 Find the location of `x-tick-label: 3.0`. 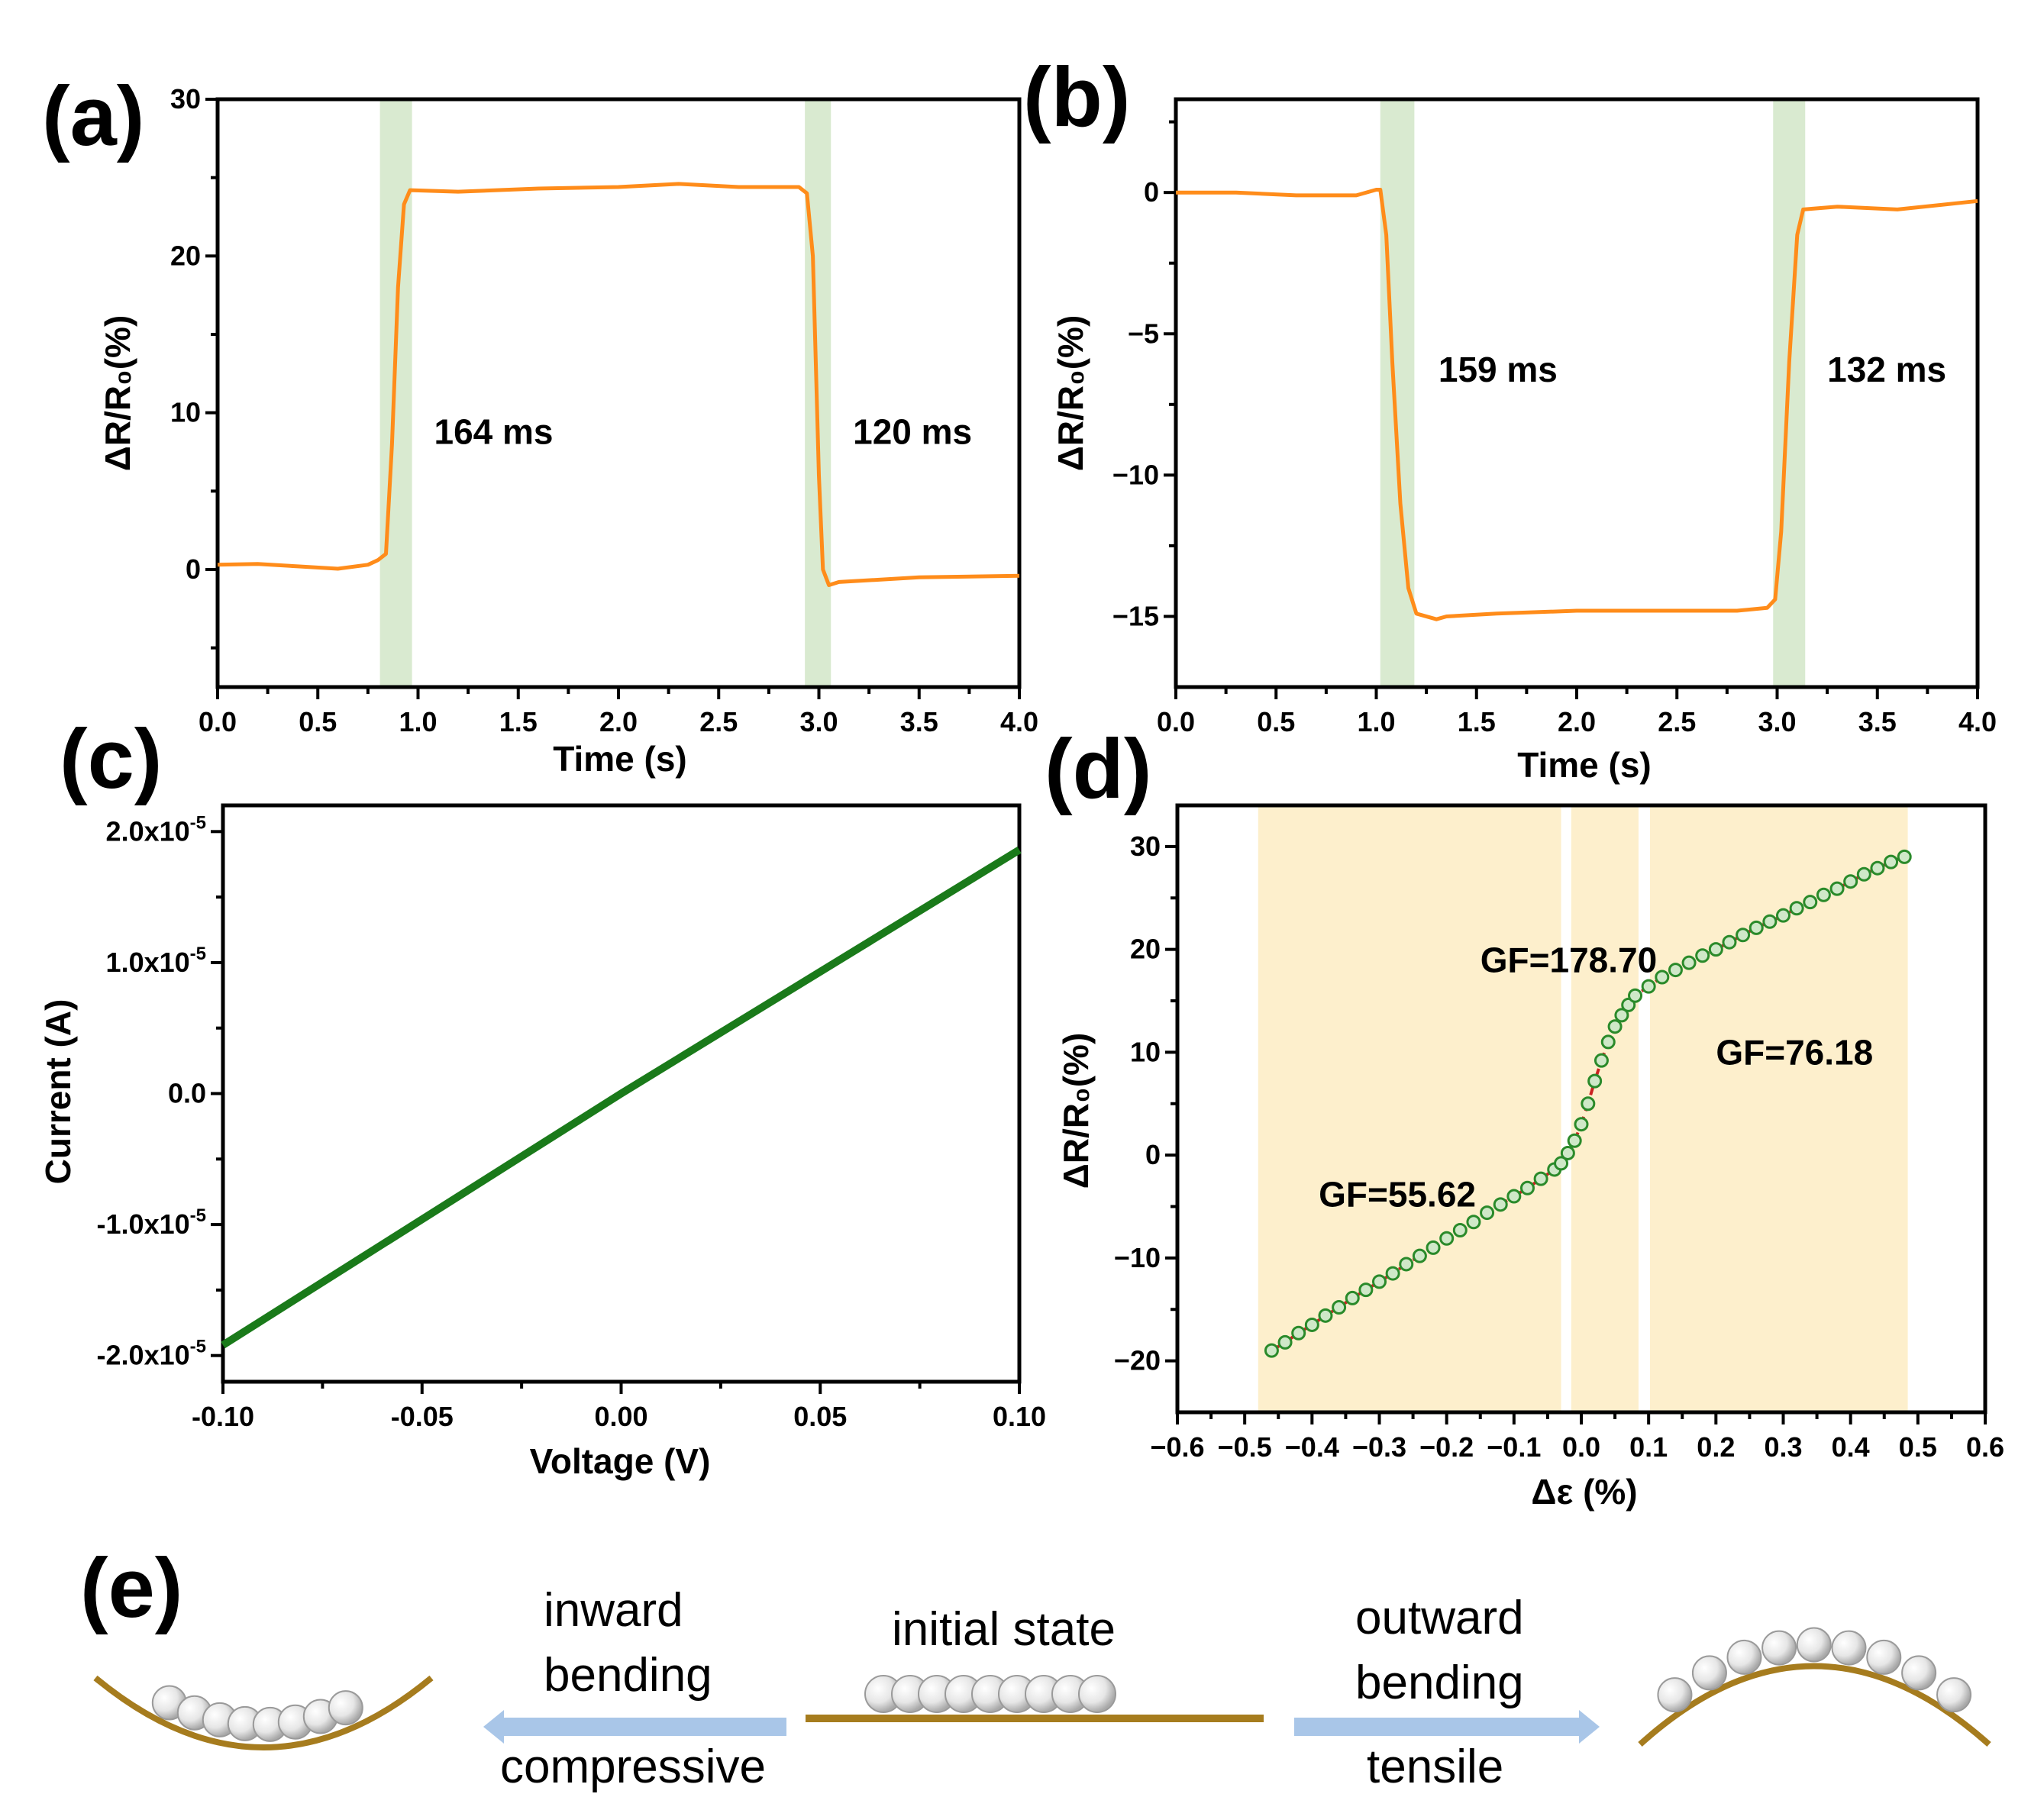

x-tick-label: 3.0 is located at coordinates (819, 721).